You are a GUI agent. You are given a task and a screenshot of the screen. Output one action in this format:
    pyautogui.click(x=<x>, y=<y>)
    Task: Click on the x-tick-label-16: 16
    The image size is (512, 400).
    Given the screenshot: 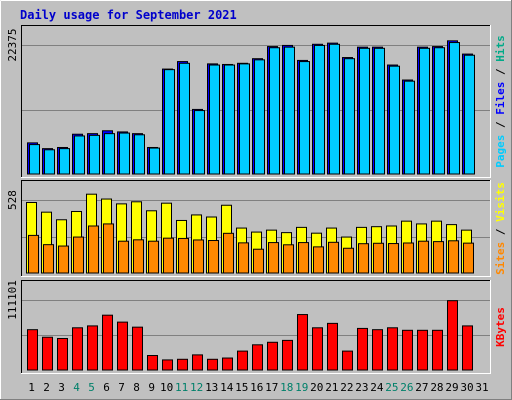 What is the action you would take?
    pyautogui.click(x=256, y=387)
    